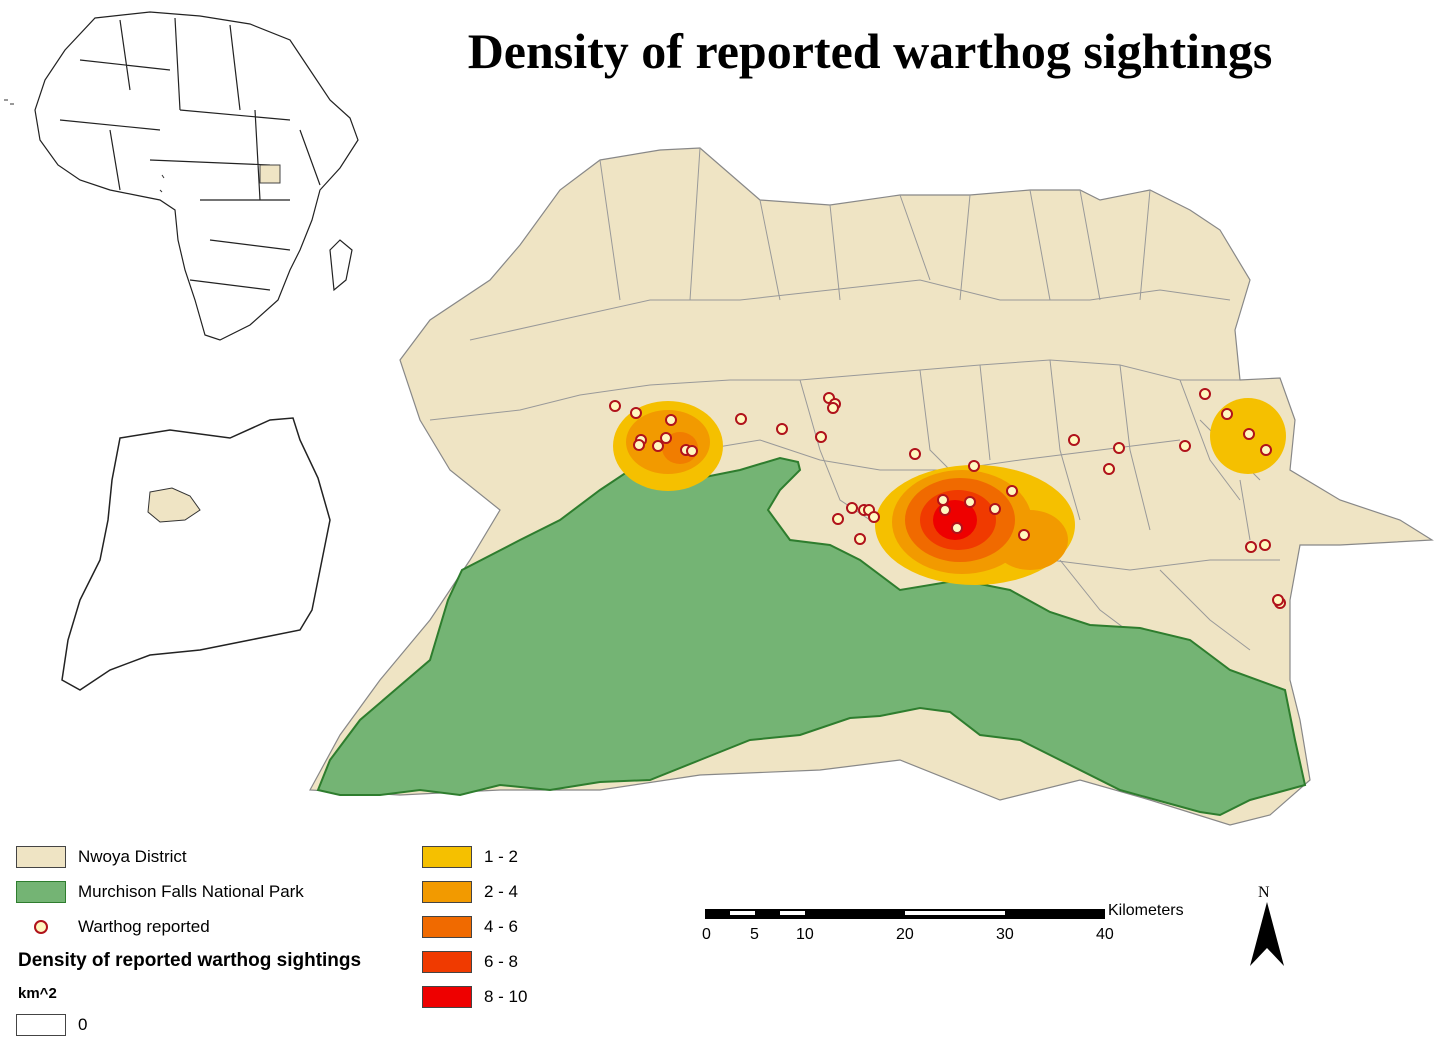  What do you see at coordinates (668, 446) in the screenshot?
I see `density-hotspot-west` at bounding box center [668, 446].